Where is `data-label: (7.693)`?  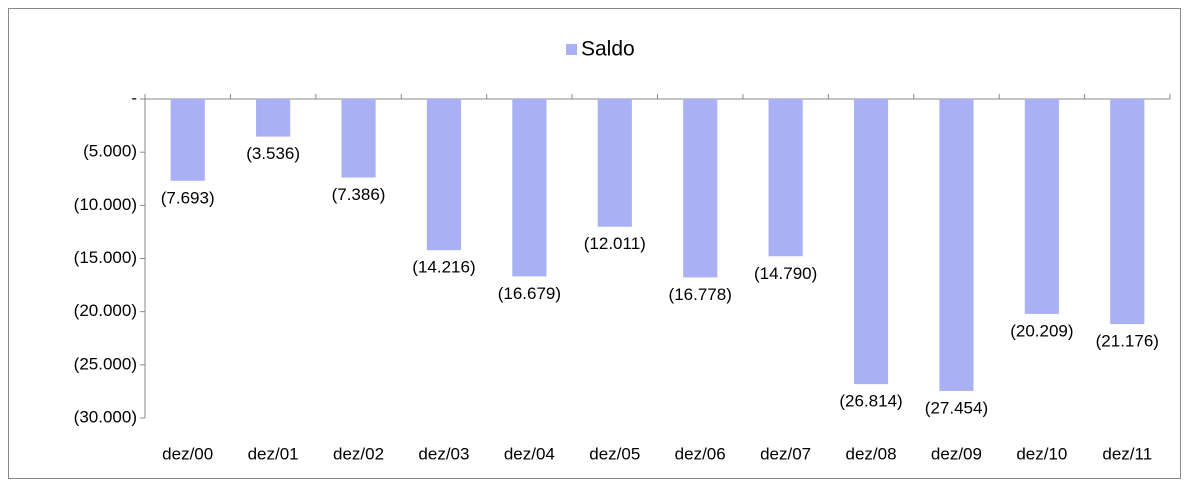 data-label: (7.693) is located at coordinates (188, 197).